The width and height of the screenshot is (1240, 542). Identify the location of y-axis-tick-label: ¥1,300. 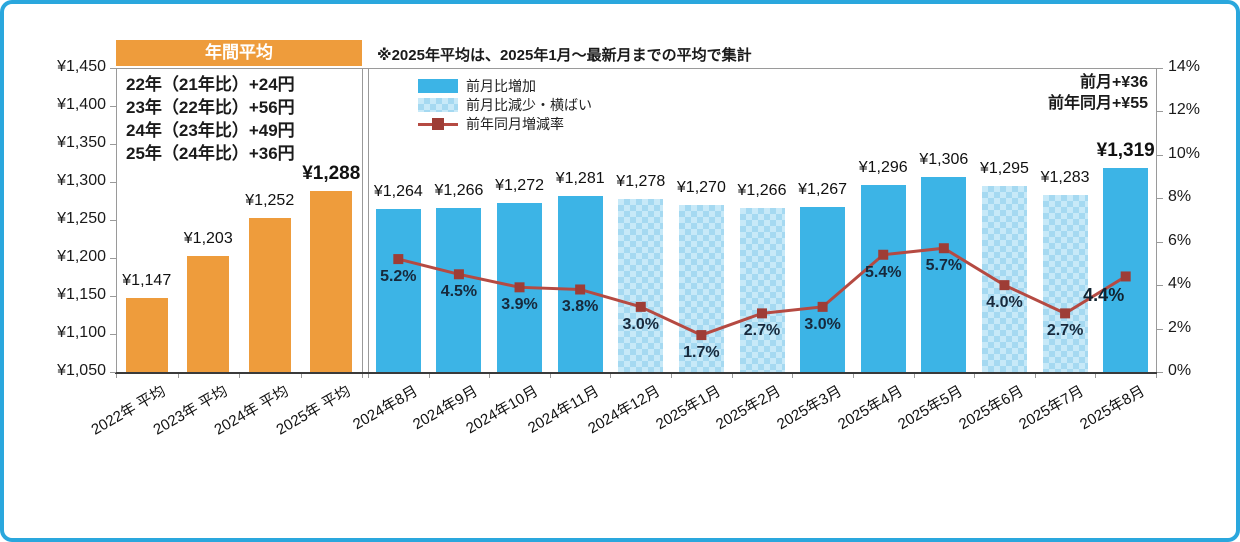
(81, 180).